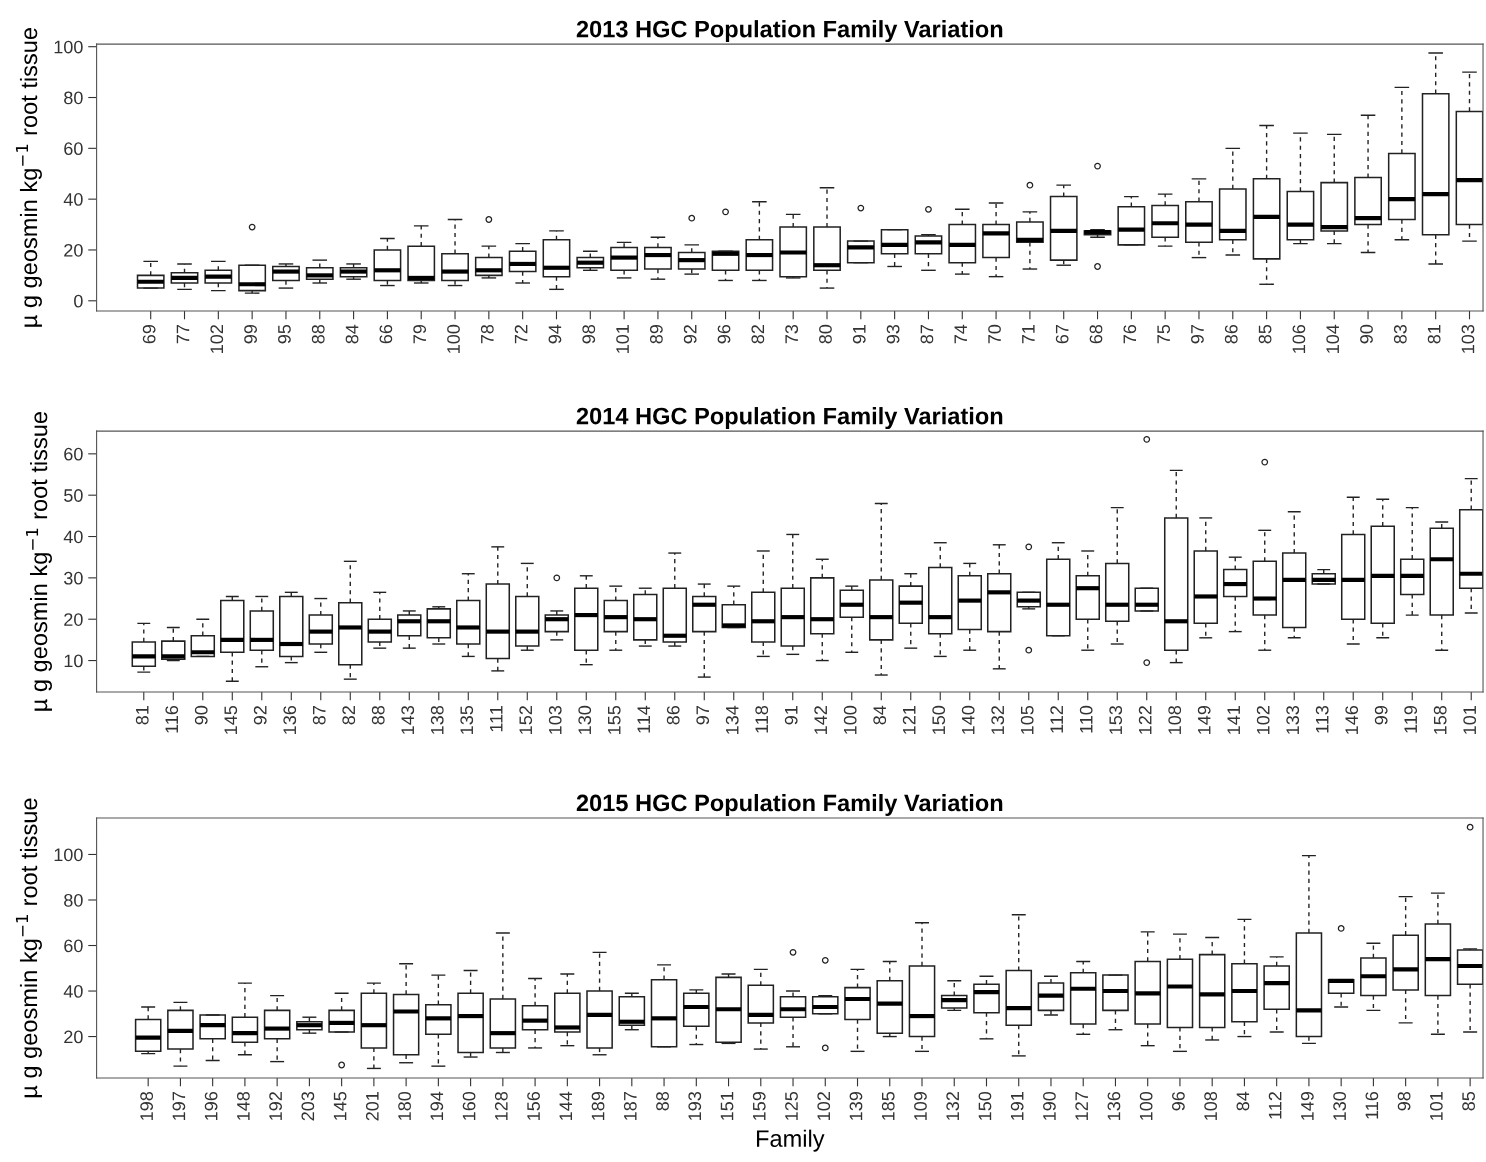  I want to click on x-tick-label: 134, so click(732, 719).